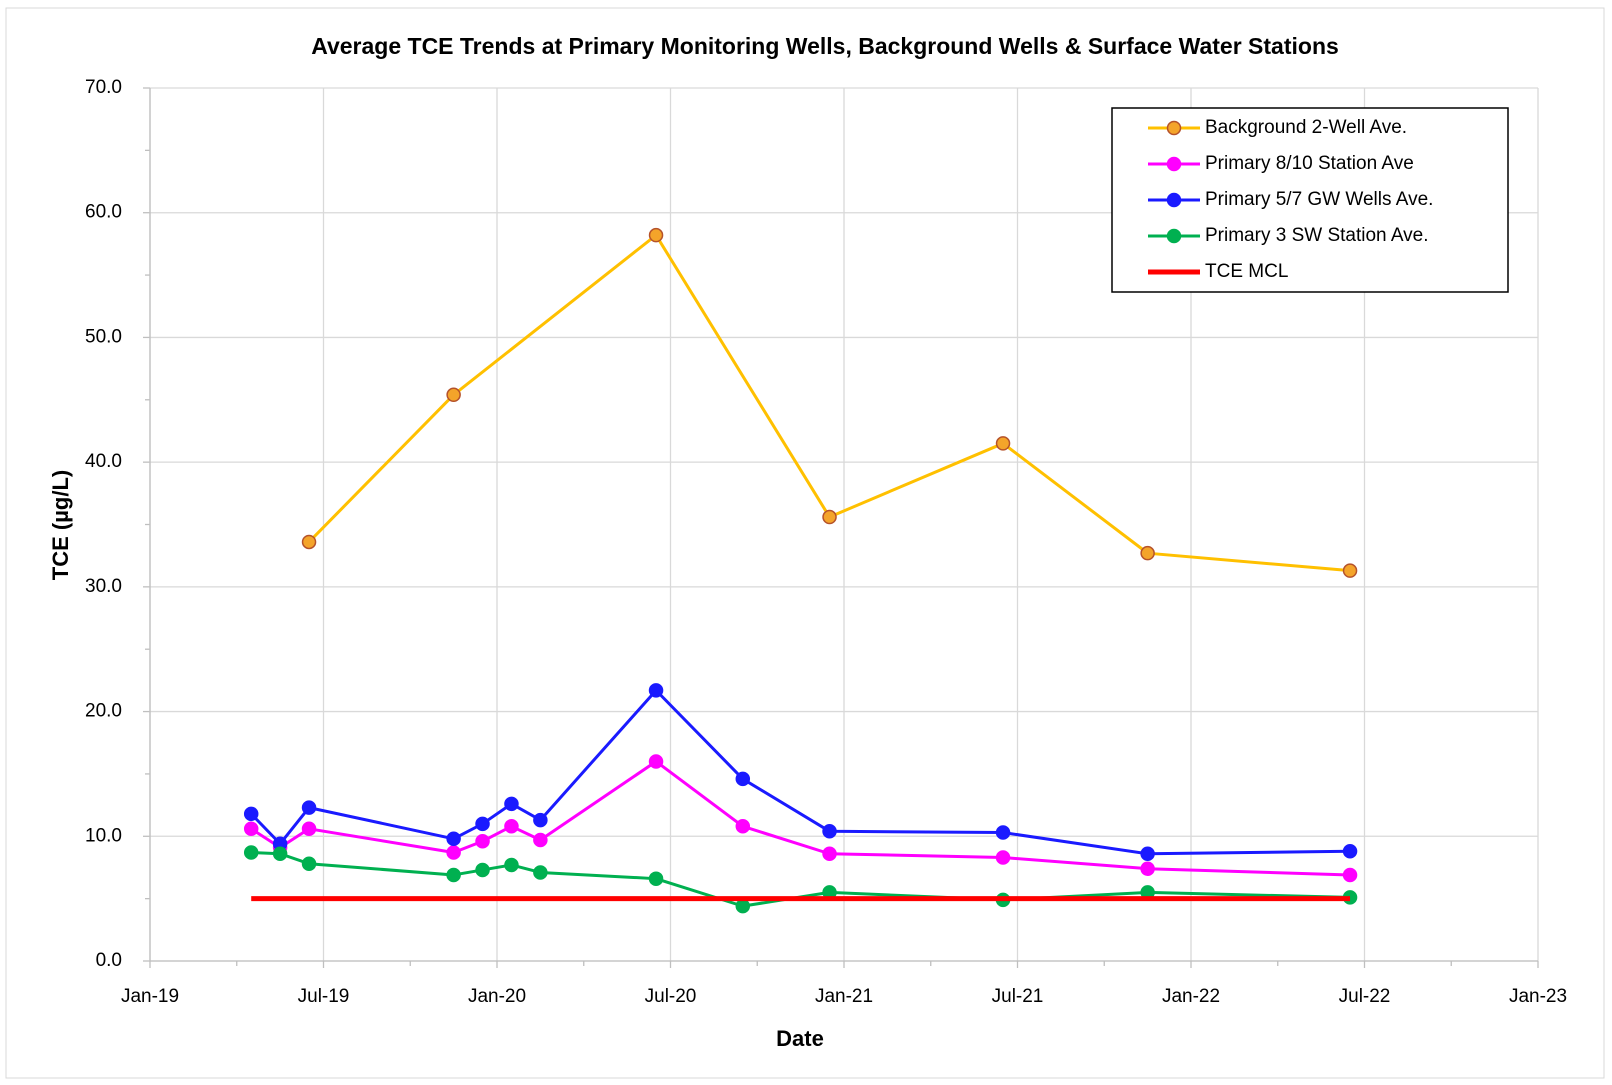  What do you see at coordinates (497, 996) in the screenshot?
I see `x-tick-label: Jan-20` at bounding box center [497, 996].